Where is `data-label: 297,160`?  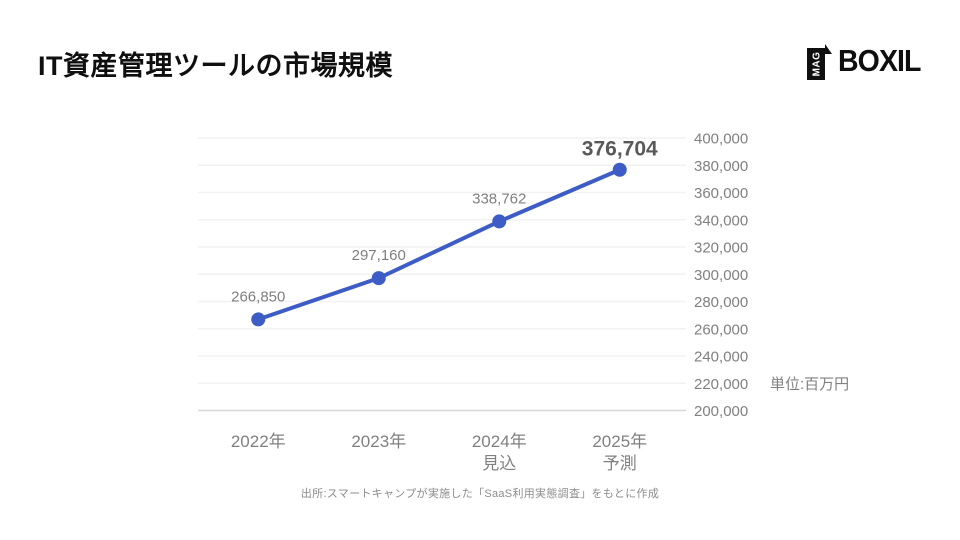 data-label: 297,160 is located at coordinates (379, 255).